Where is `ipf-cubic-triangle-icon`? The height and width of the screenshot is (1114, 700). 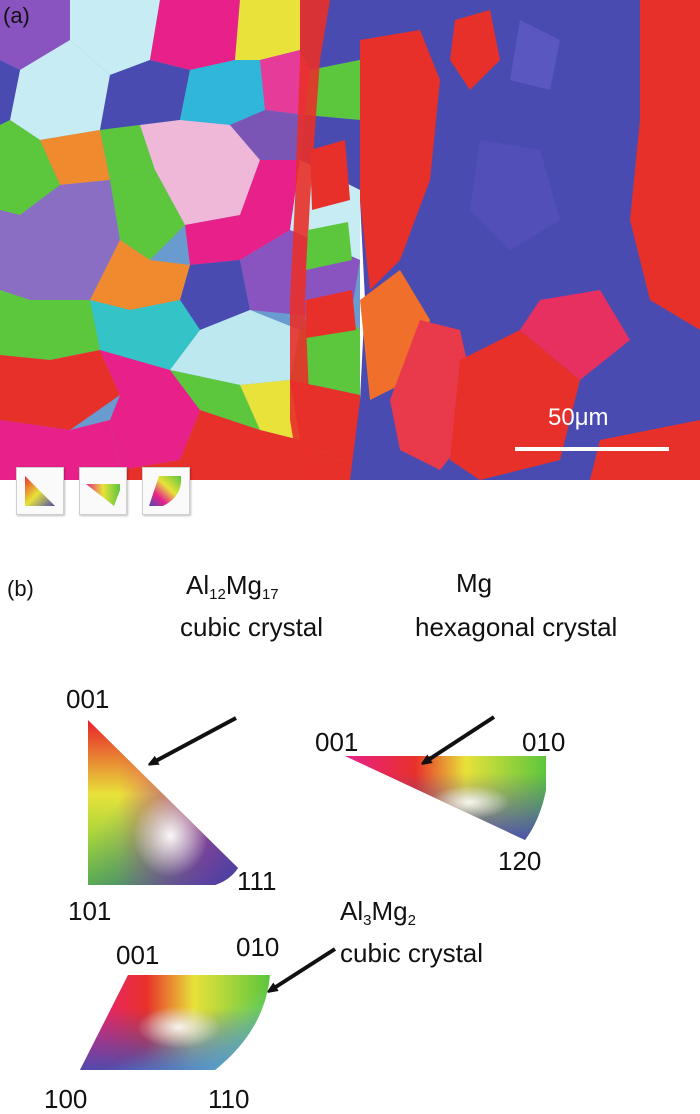 ipf-cubic-triangle-icon is located at coordinates (40, 491).